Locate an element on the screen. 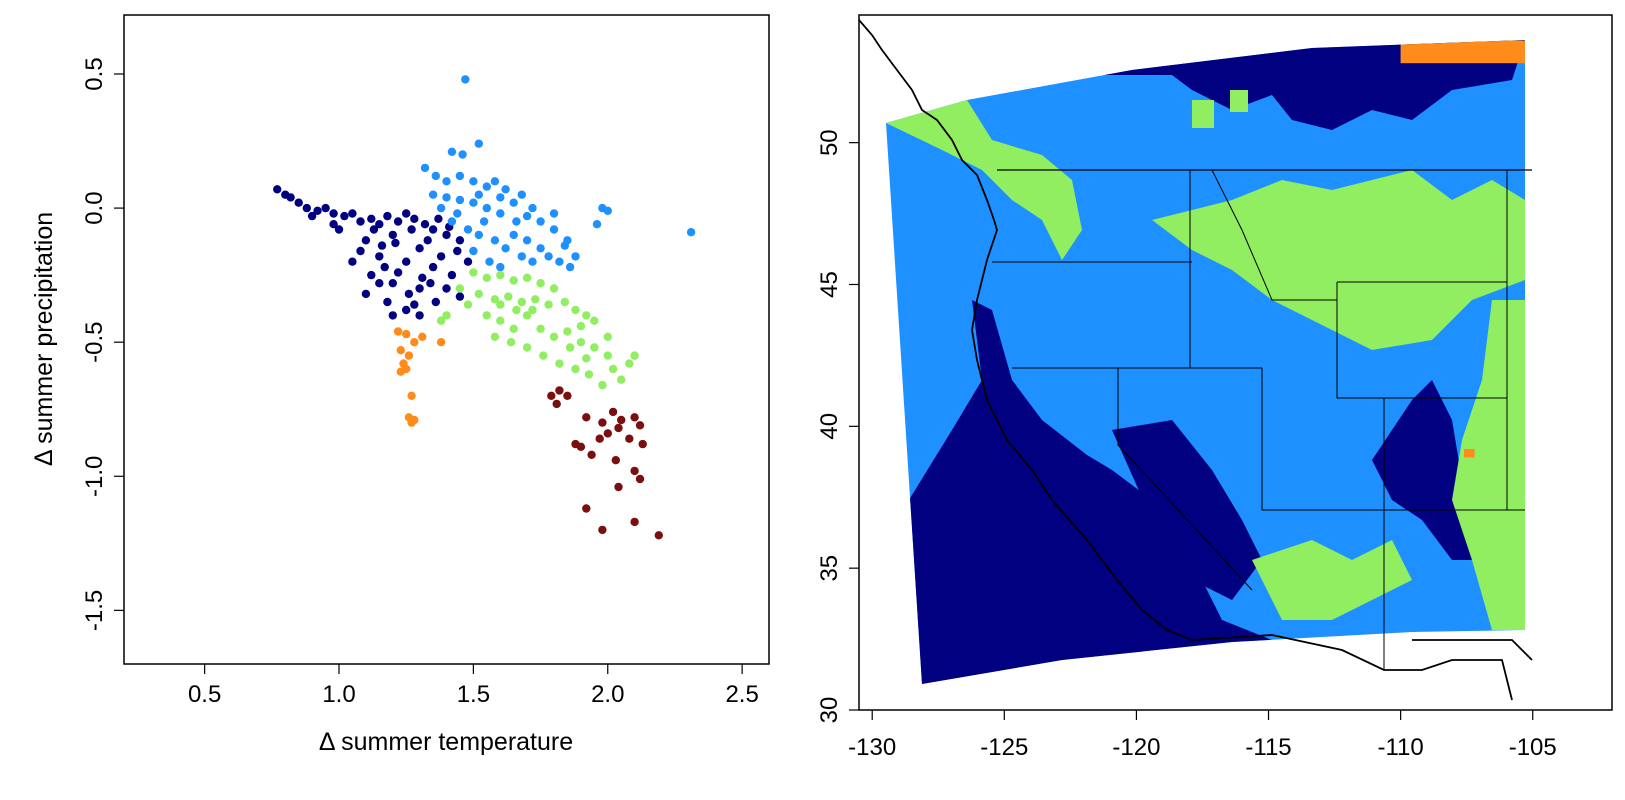 This screenshot has width=1625, height=800. cluster-region-dark-red-east is located at coordinates (1565, 415).